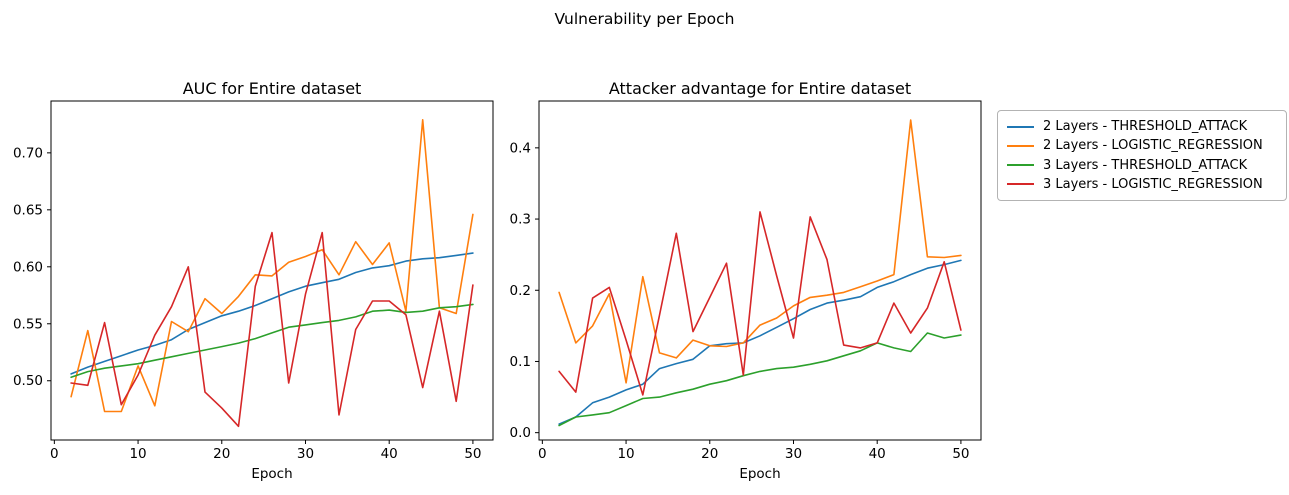 This screenshot has width=1289, height=495. Describe the element at coordinates (644, 19) in the screenshot. I see `figure-title: Vulnerability per Epoch` at that location.